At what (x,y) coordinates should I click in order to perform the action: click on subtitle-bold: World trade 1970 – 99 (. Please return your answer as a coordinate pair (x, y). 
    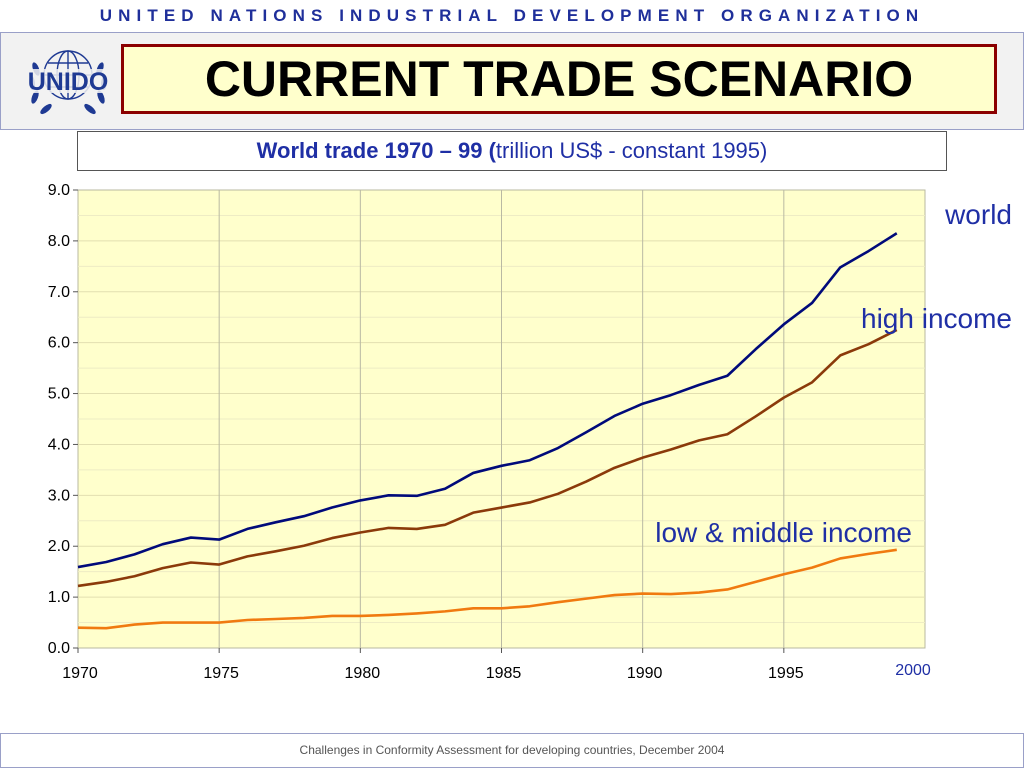
    Looking at the image, I should click on (376, 150).